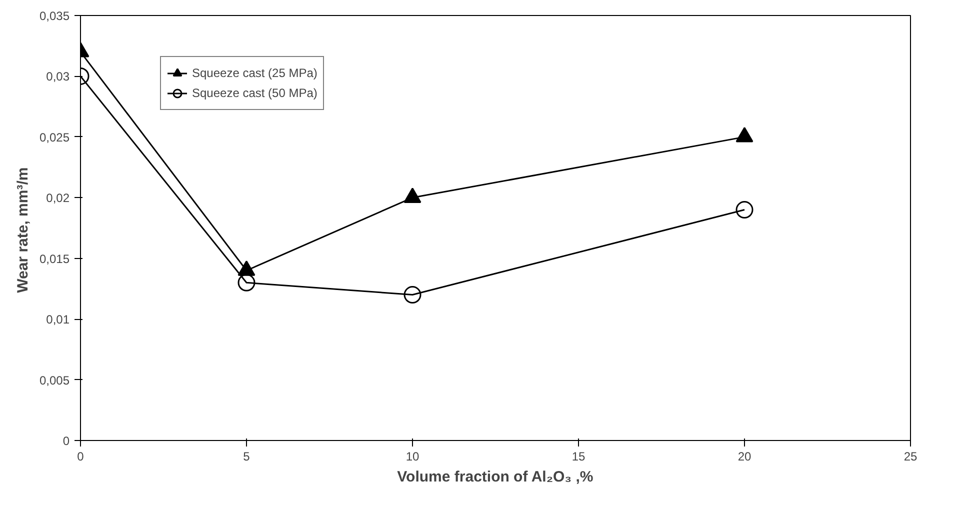 This screenshot has width=956, height=515. Describe the element at coordinates (745, 457) in the screenshot. I see `x-tick-label: 20` at that location.